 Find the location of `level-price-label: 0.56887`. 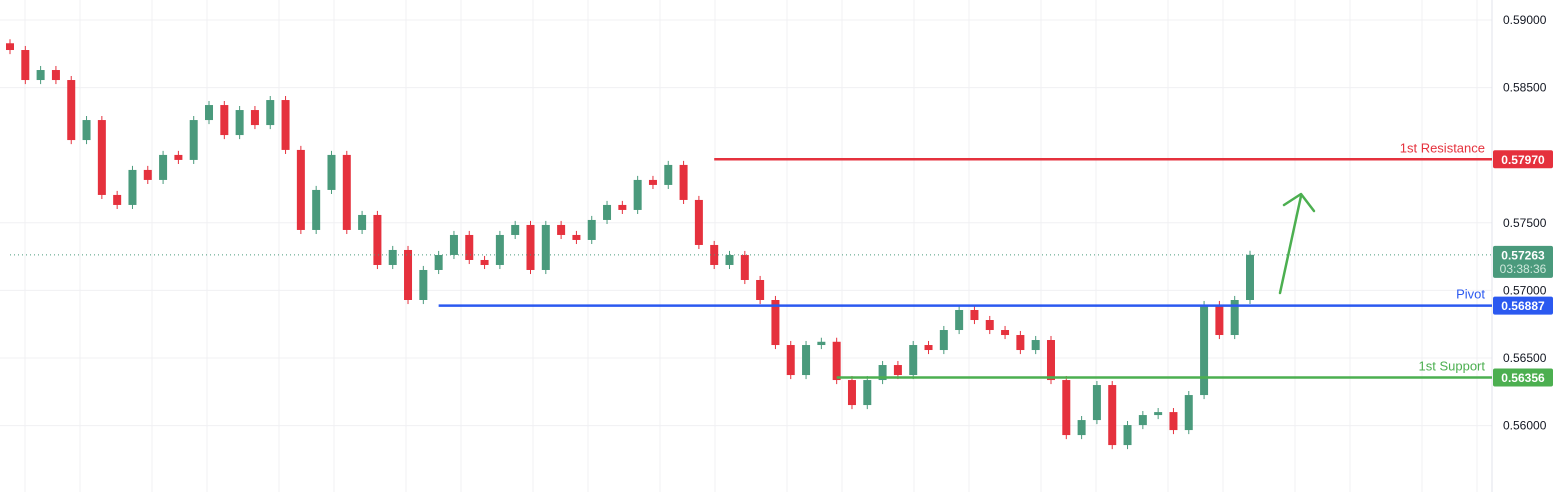

level-price-label: 0.56887 is located at coordinates (1523, 306).